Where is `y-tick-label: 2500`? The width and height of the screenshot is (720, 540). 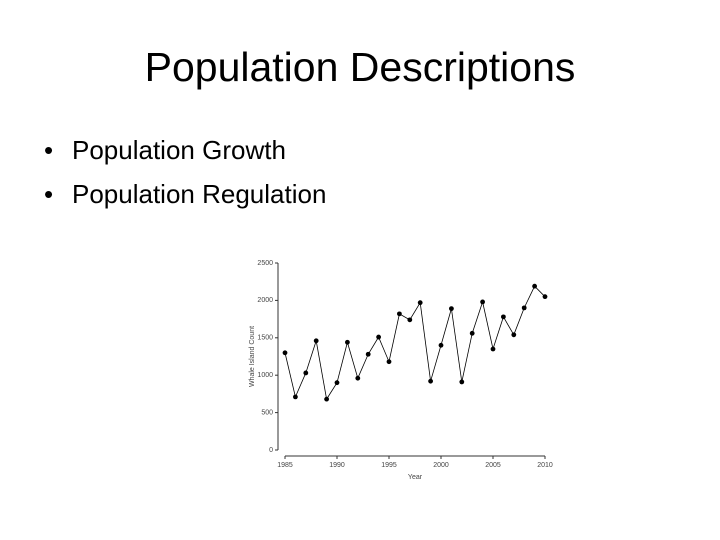
y-tick-label: 2500 is located at coordinates (265, 263).